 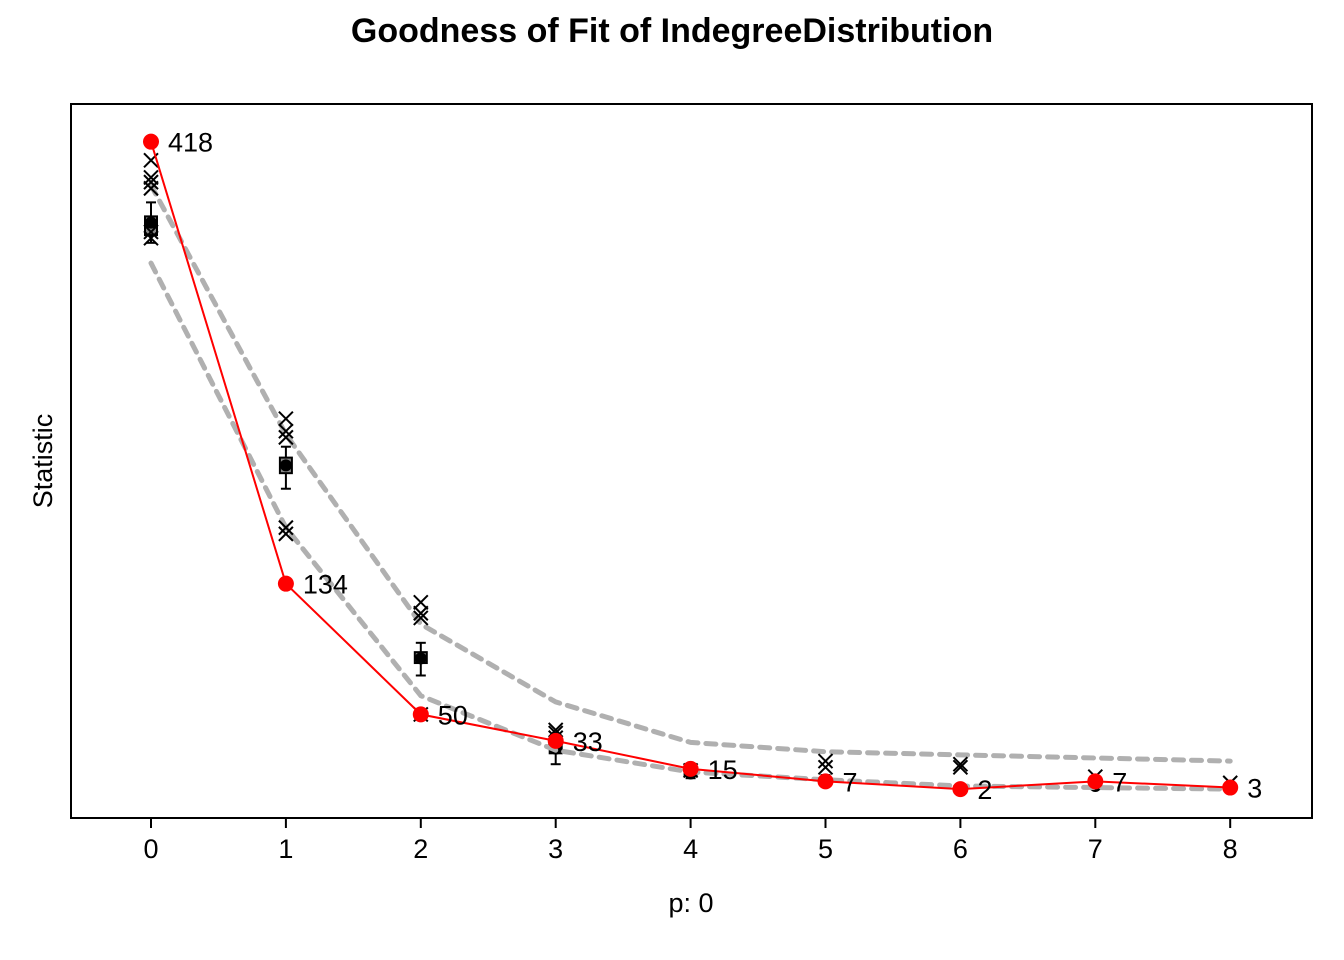 What do you see at coordinates (190, 143) in the screenshot?
I see `observed-value-label: 418` at bounding box center [190, 143].